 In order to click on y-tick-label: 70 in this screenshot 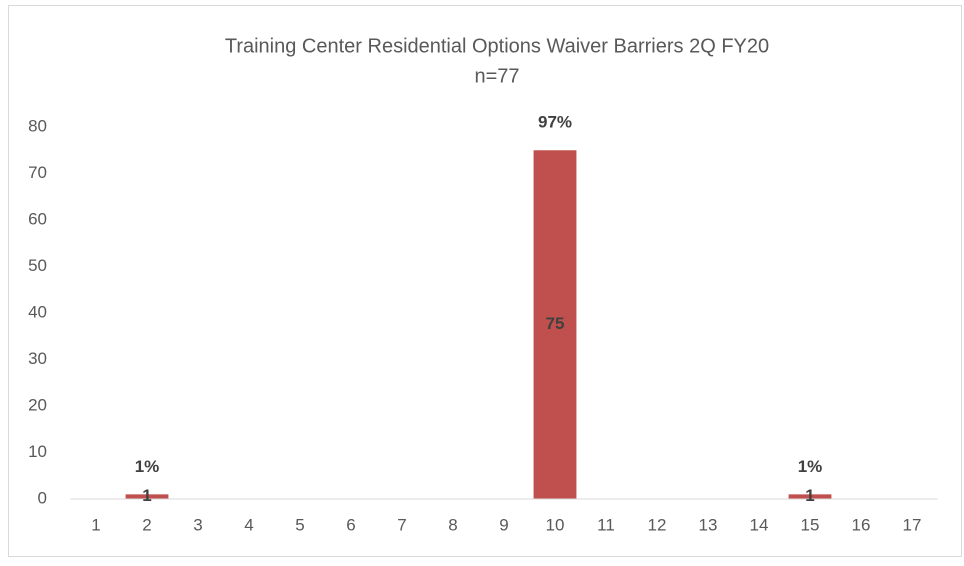, I will do `click(37, 172)`.